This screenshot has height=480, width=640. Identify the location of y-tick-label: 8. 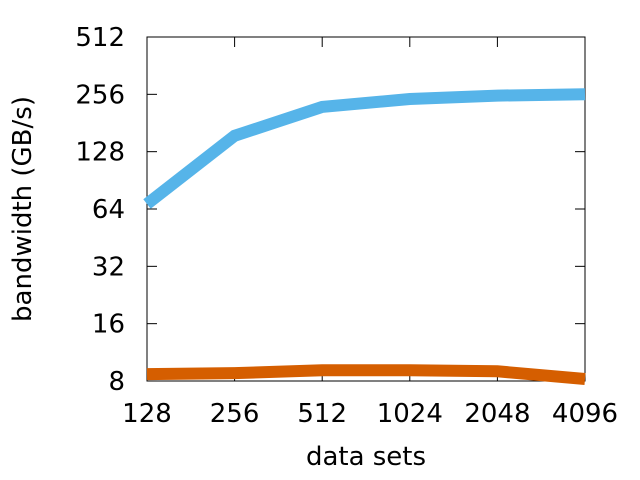
(116, 382).